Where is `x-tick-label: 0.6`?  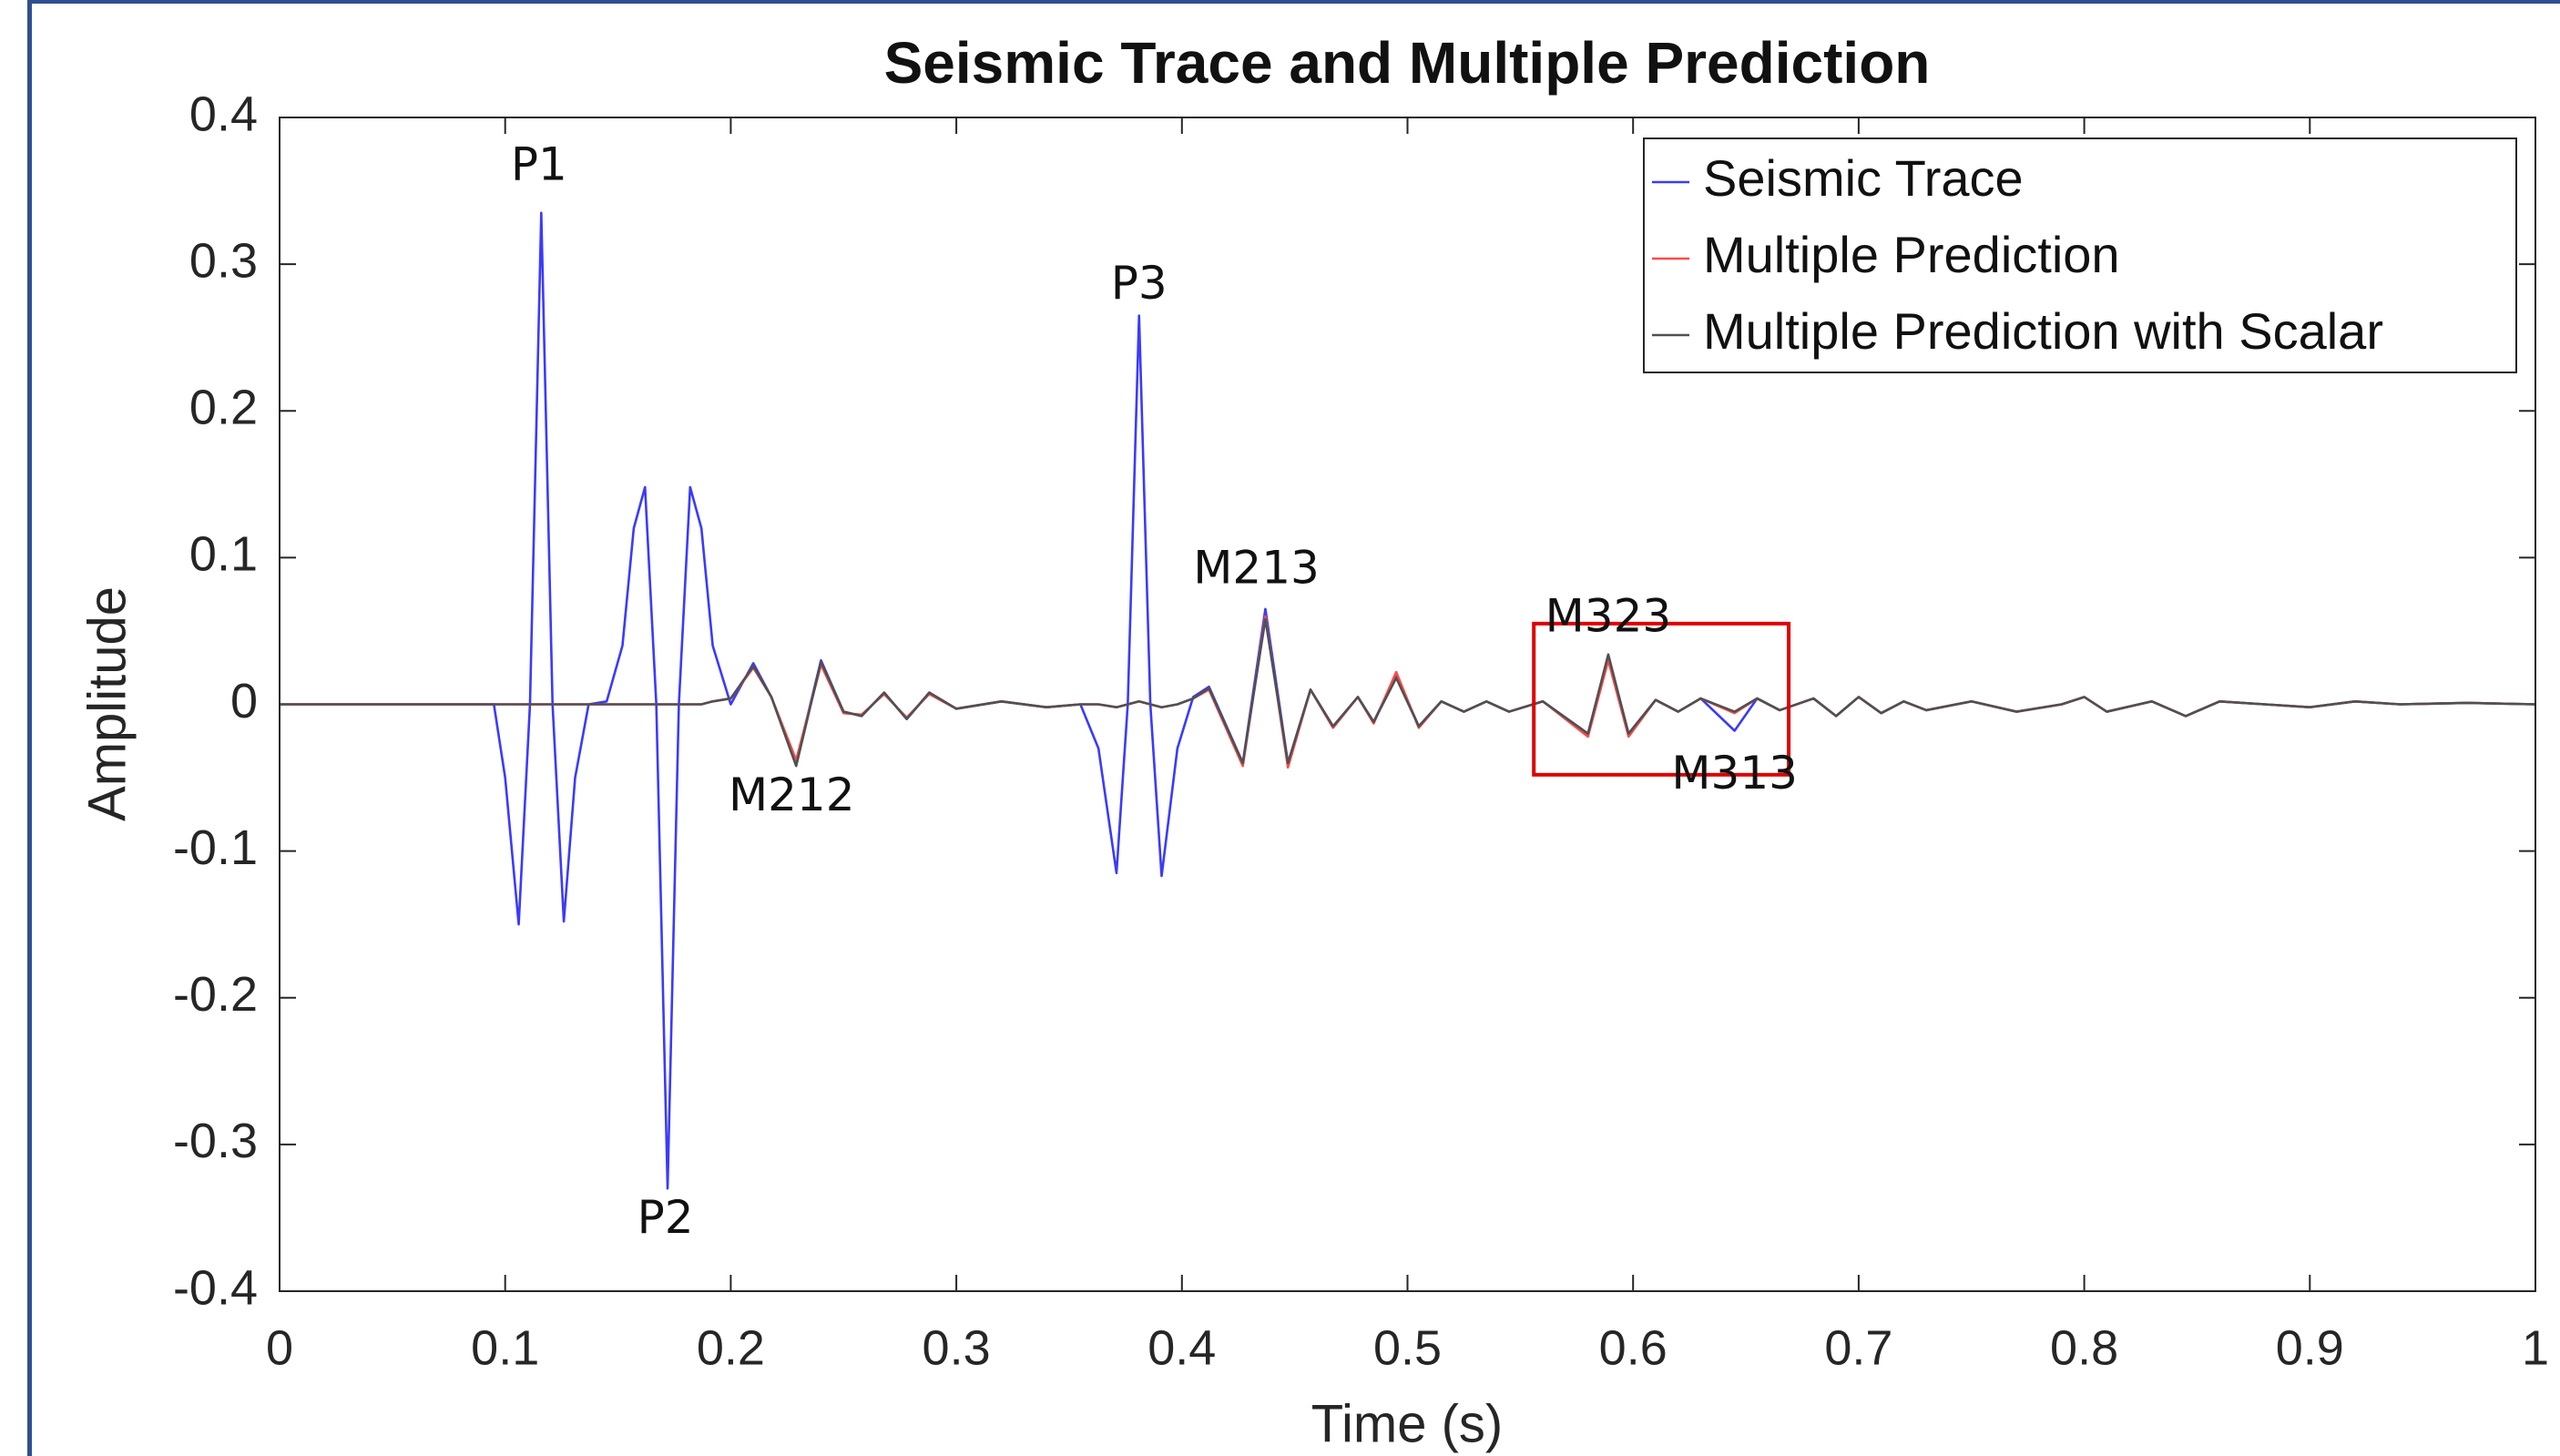 x-tick-label: 0.6 is located at coordinates (1634, 1348).